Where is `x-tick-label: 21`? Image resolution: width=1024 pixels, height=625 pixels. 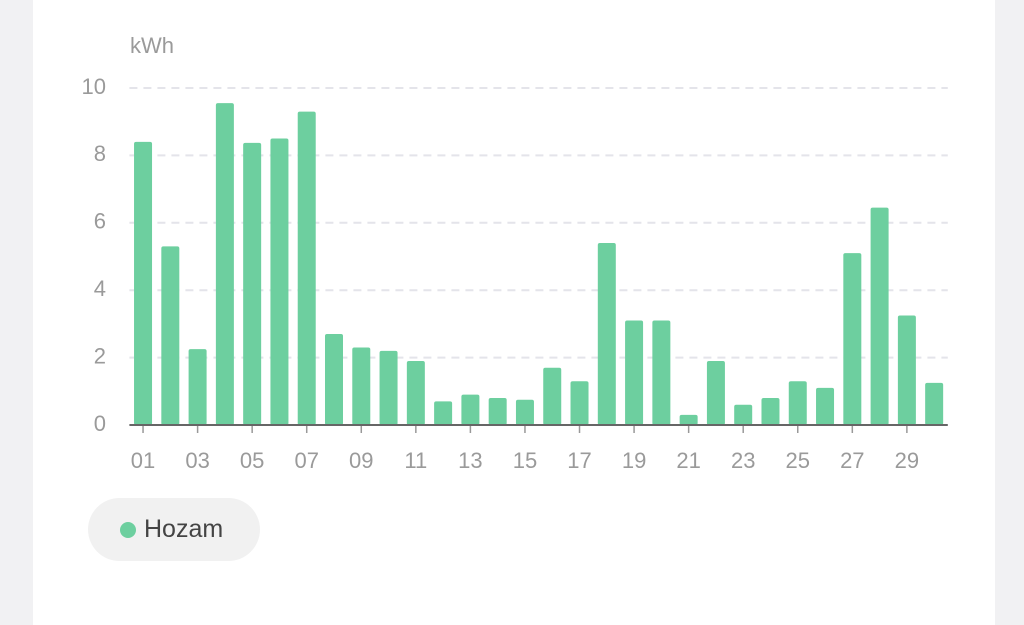 x-tick-label: 21 is located at coordinates (688, 460).